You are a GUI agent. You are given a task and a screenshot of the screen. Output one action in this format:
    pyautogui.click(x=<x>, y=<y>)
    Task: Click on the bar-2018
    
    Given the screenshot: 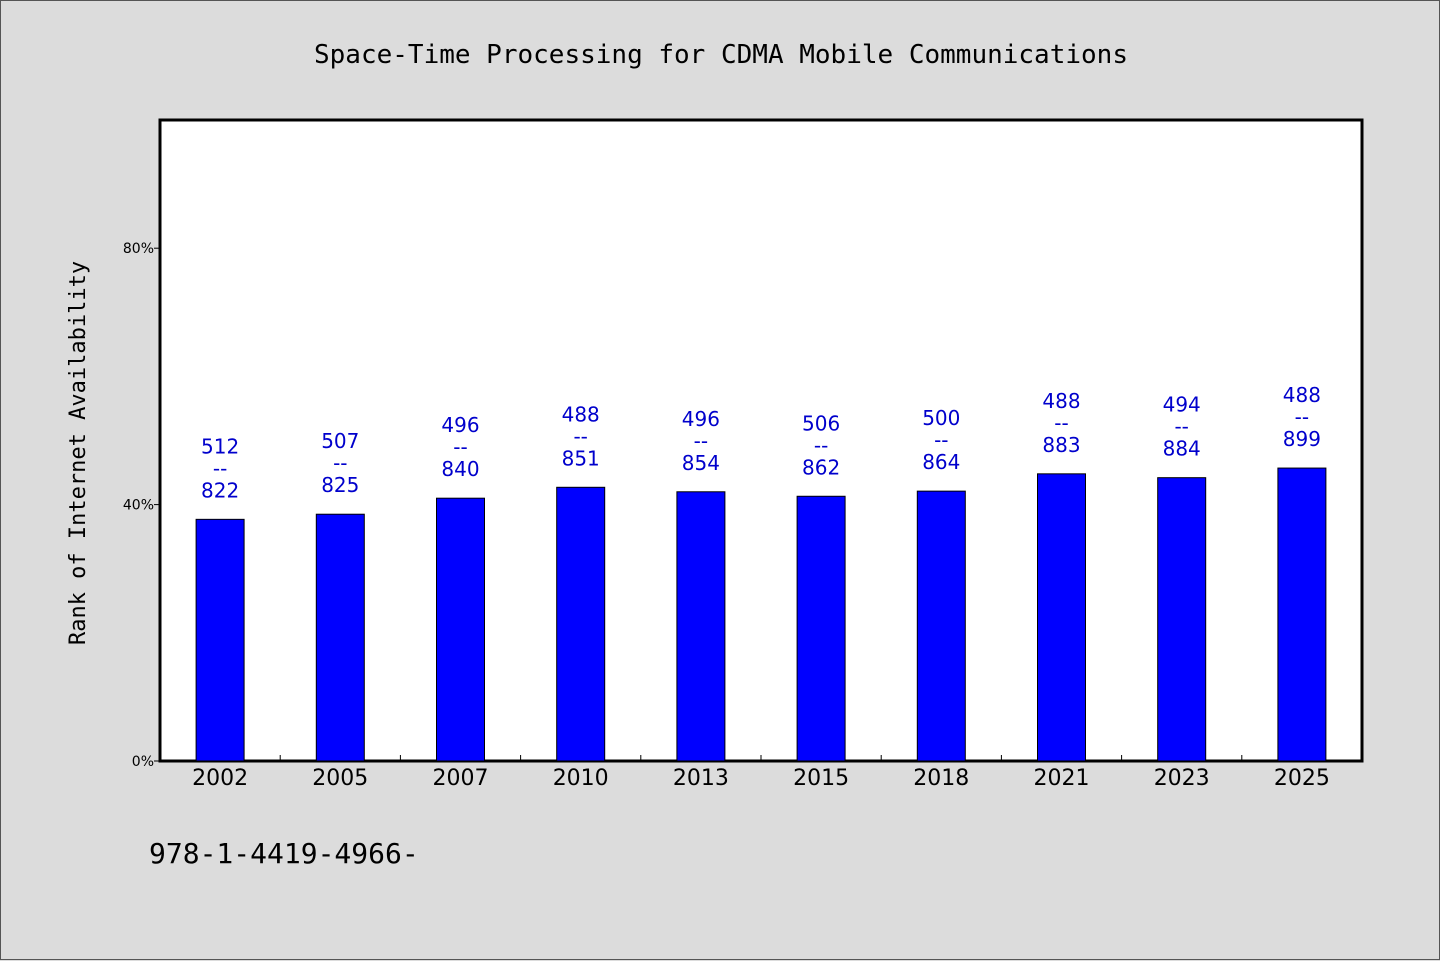 What is the action you would take?
    pyautogui.click(x=941, y=626)
    